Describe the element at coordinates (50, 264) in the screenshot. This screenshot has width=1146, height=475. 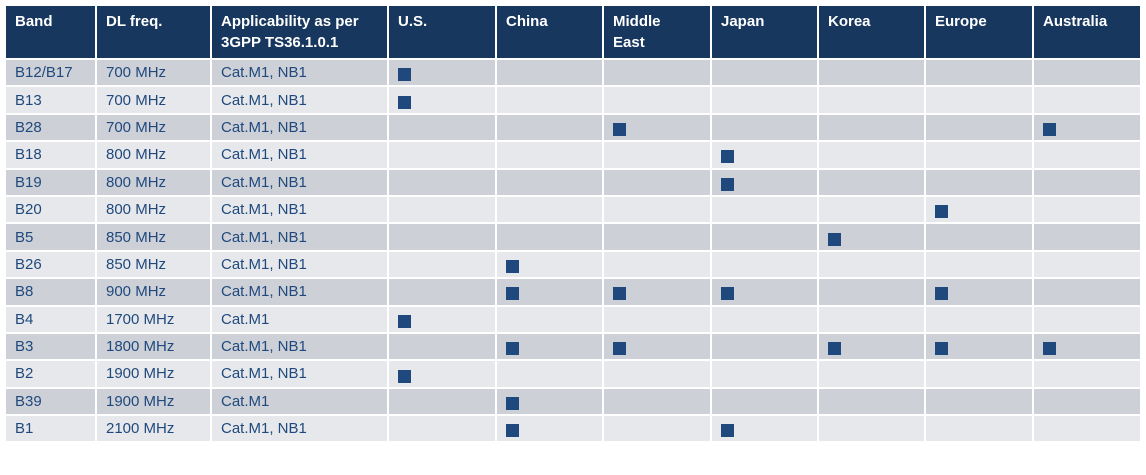
I see `band-cell: B26` at that location.